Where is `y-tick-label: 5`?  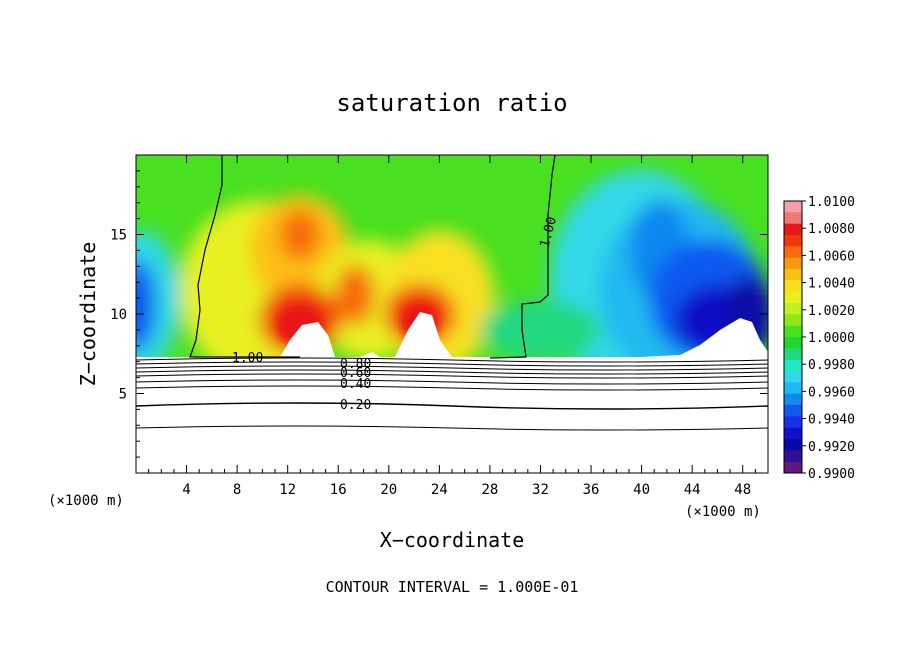
y-tick-label: 5 is located at coordinates (123, 395).